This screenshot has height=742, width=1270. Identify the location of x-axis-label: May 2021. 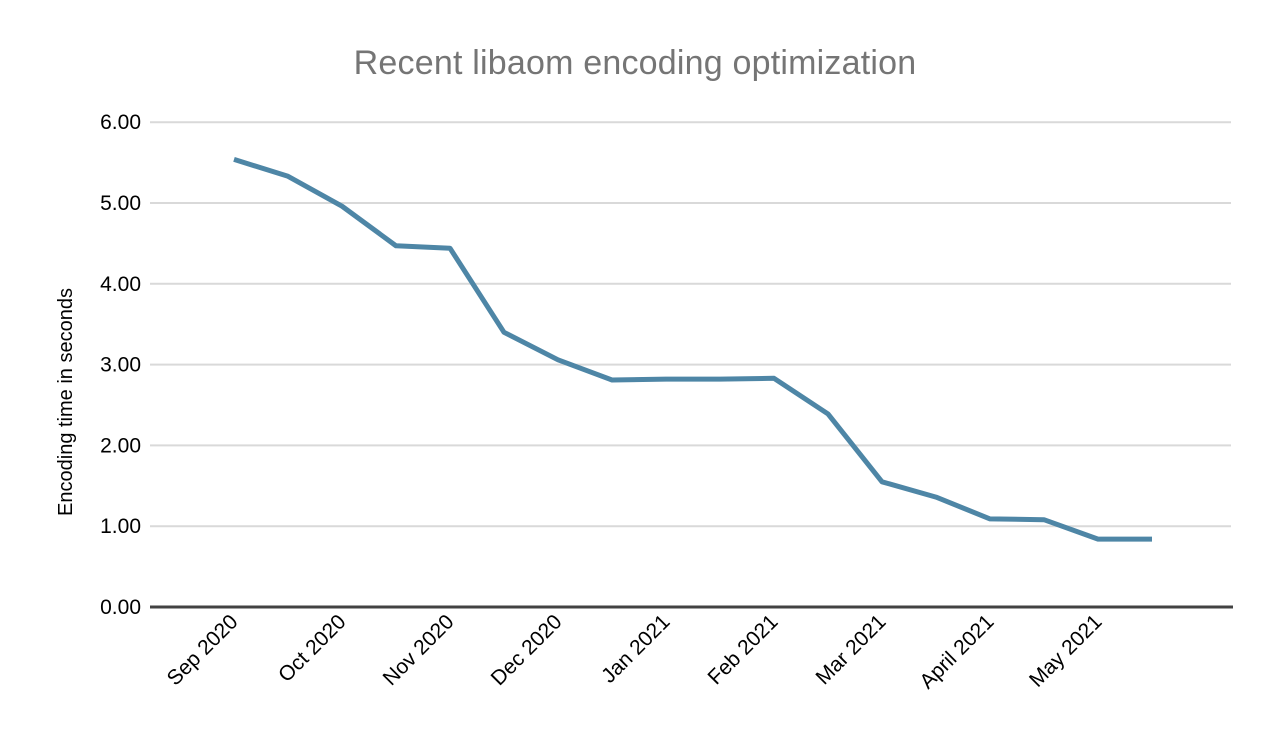
(1065, 650).